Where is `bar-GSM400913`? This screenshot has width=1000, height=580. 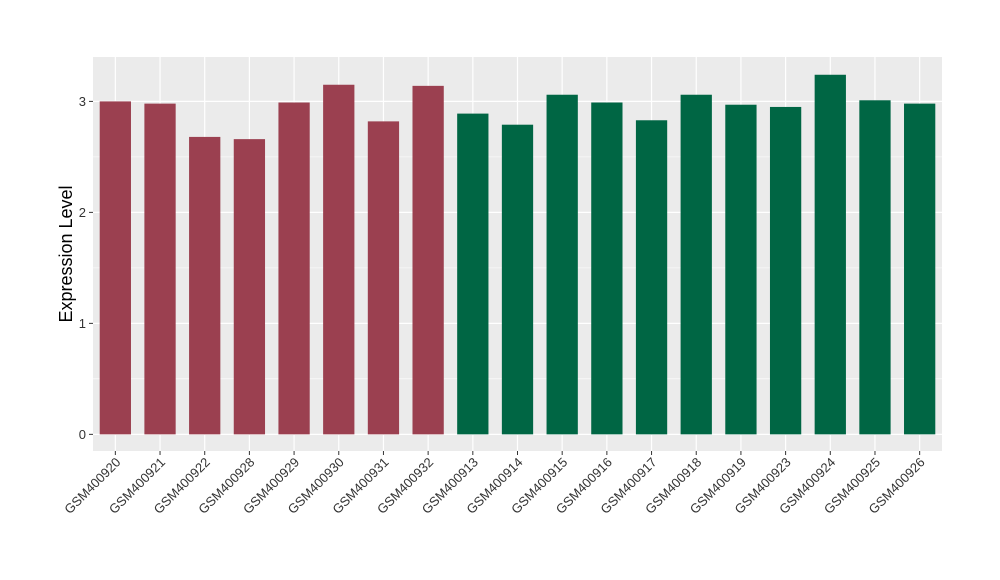 bar-GSM400913 is located at coordinates (473, 274).